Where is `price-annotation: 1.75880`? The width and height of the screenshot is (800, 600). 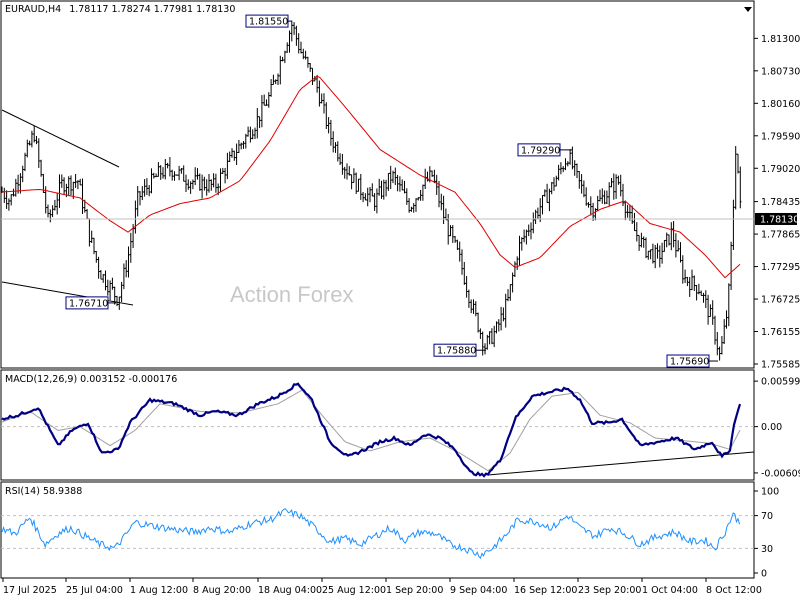 price-annotation: 1.75880 is located at coordinates (459, 350).